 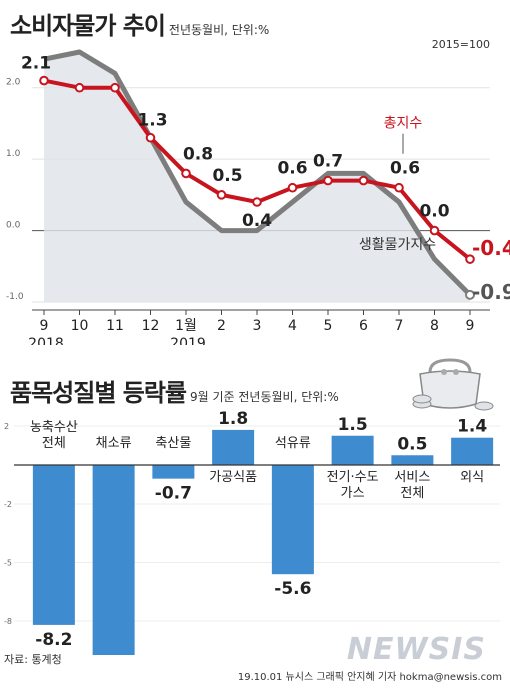 I want to click on legend-label-living-index: 생활물가지수, so click(x=397, y=245).